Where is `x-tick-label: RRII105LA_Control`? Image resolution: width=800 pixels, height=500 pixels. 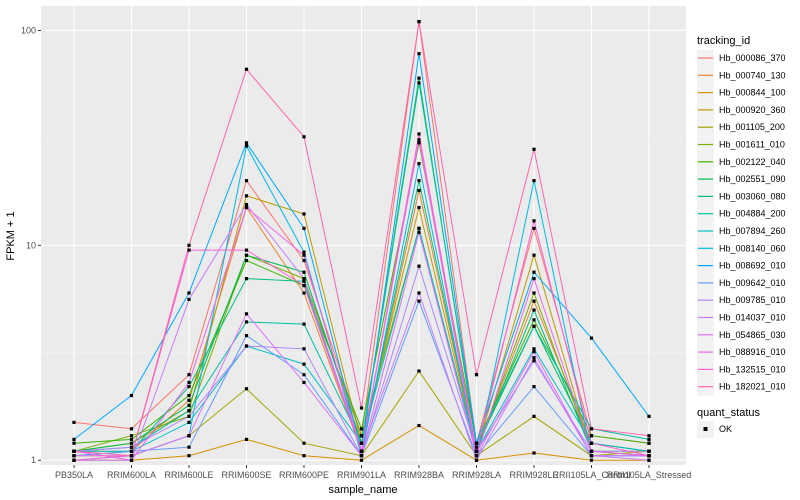 x-tick-label: RRII105LA_Control is located at coordinates (591, 475).